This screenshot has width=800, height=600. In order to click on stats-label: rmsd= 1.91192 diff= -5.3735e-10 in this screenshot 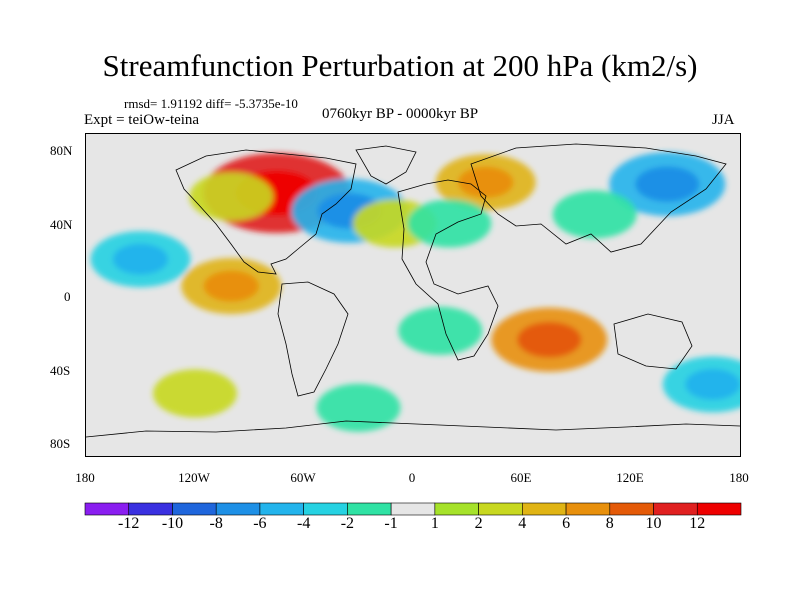, I will do `click(211, 103)`.